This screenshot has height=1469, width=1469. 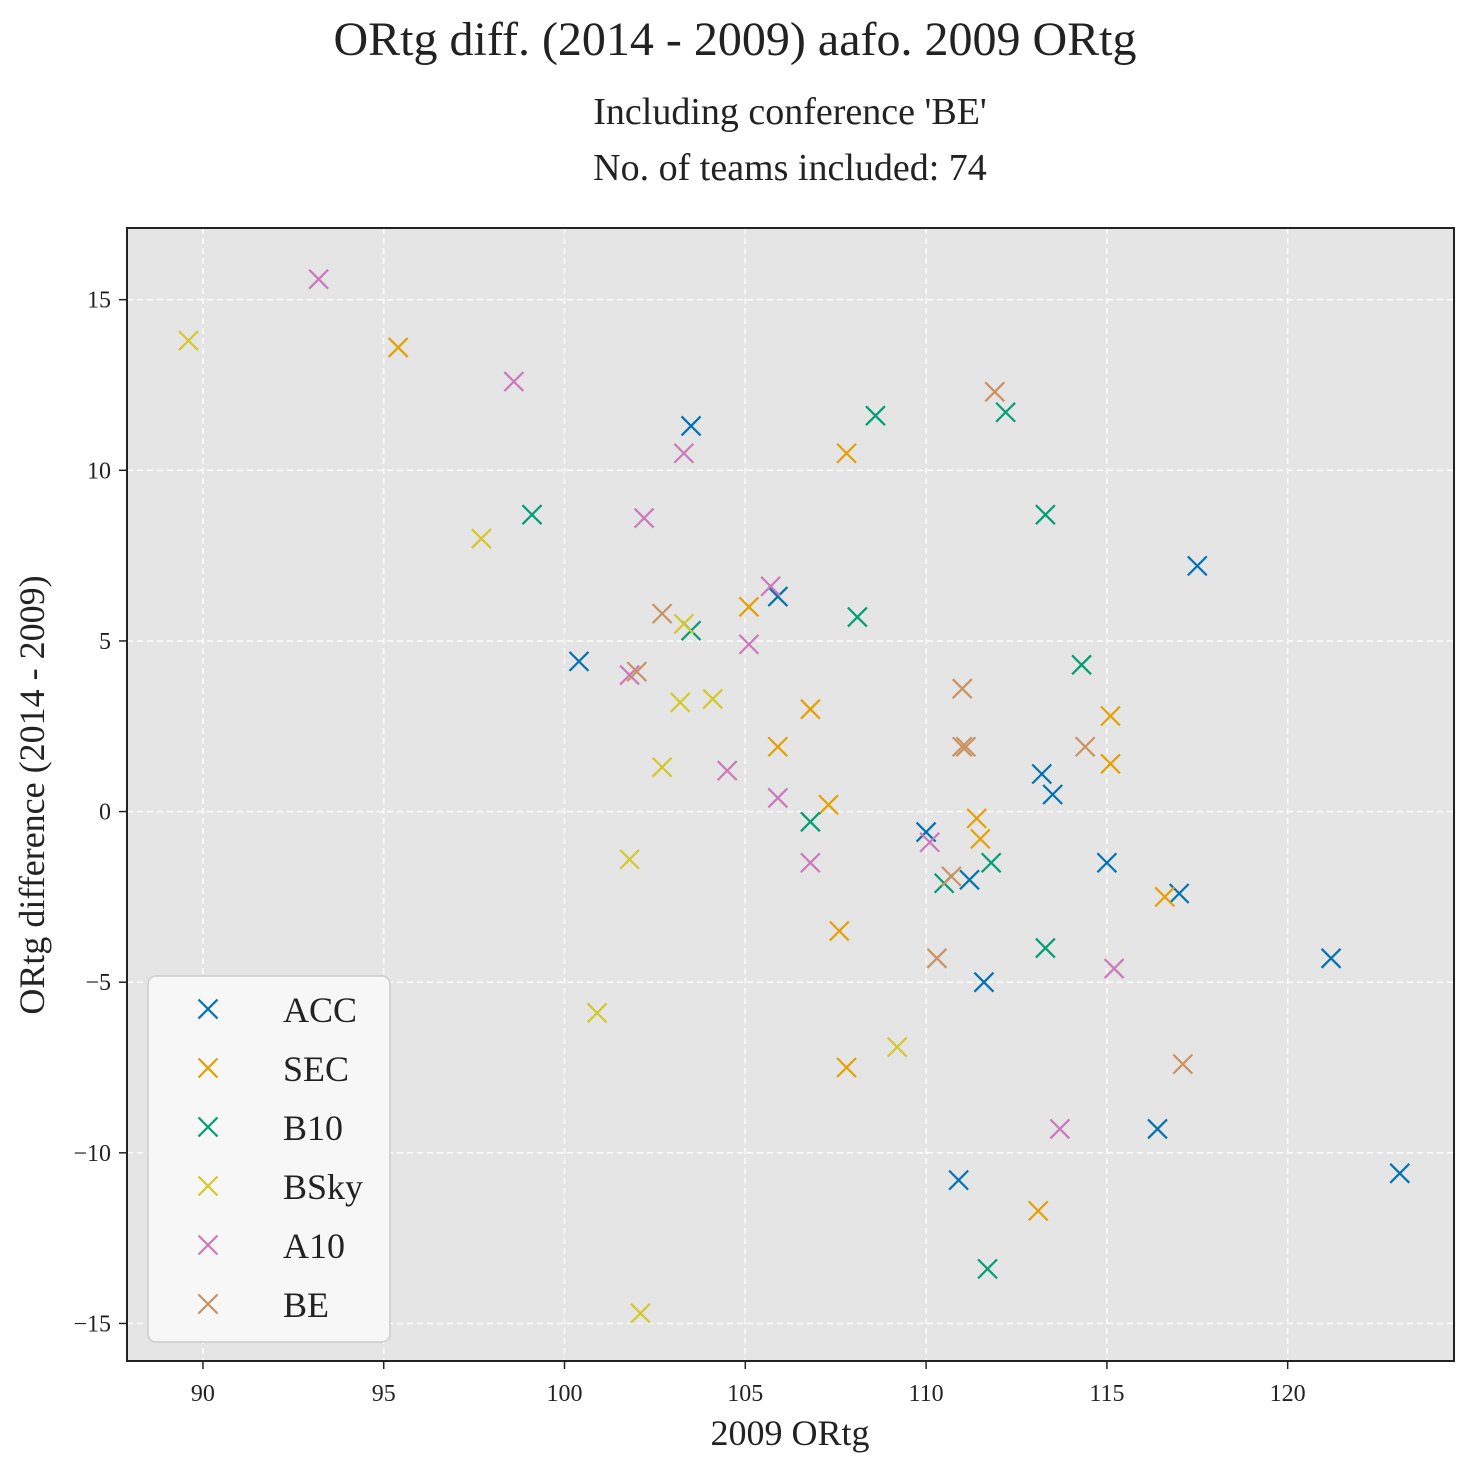 What do you see at coordinates (314, 1246) in the screenshot?
I see `legend-label-a10: A10` at bounding box center [314, 1246].